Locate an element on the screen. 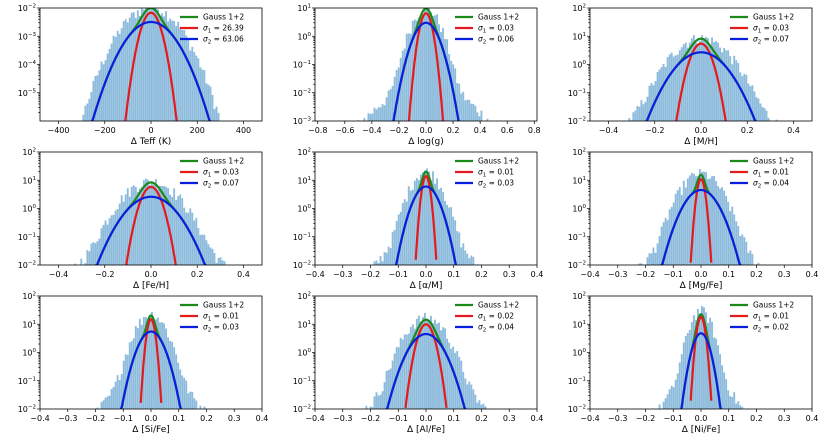 This screenshot has width=830, height=436. x-tick-label: 0.3 is located at coordinates (509, 274).